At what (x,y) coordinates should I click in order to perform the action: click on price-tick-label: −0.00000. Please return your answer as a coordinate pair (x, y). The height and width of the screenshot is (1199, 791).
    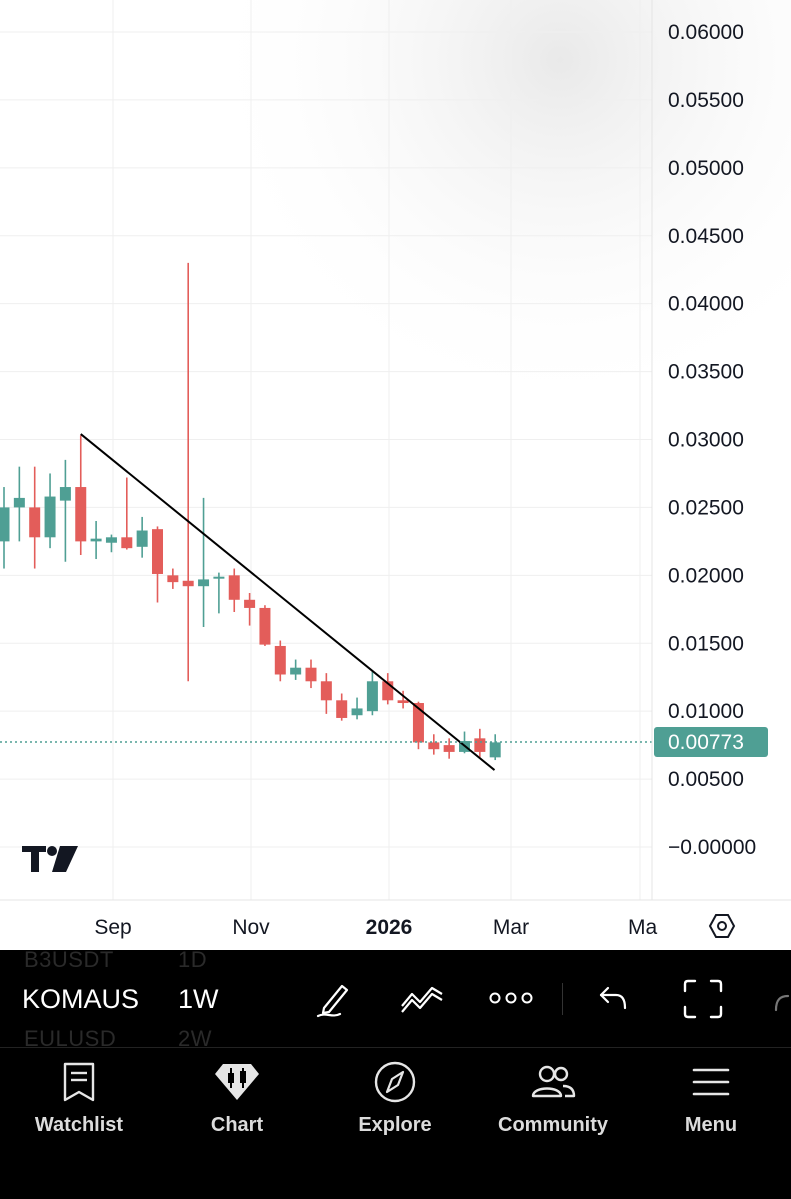
    Looking at the image, I should click on (712, 847).